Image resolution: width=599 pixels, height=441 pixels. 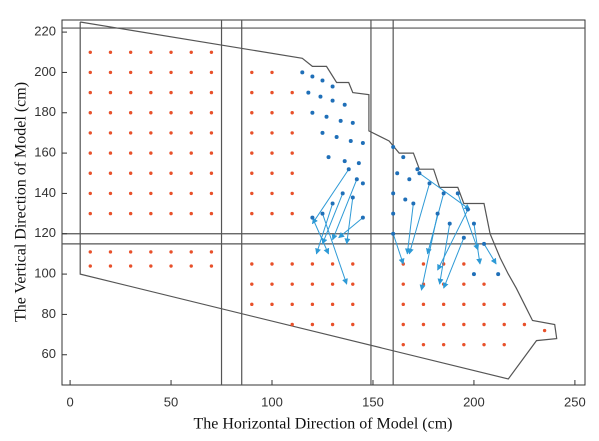 What do you see at coordinates (21, 202) in the screenshot?
I see `y-axis-title: The Vertical Direction of Model (cm)` at bounding box center [21, 202].